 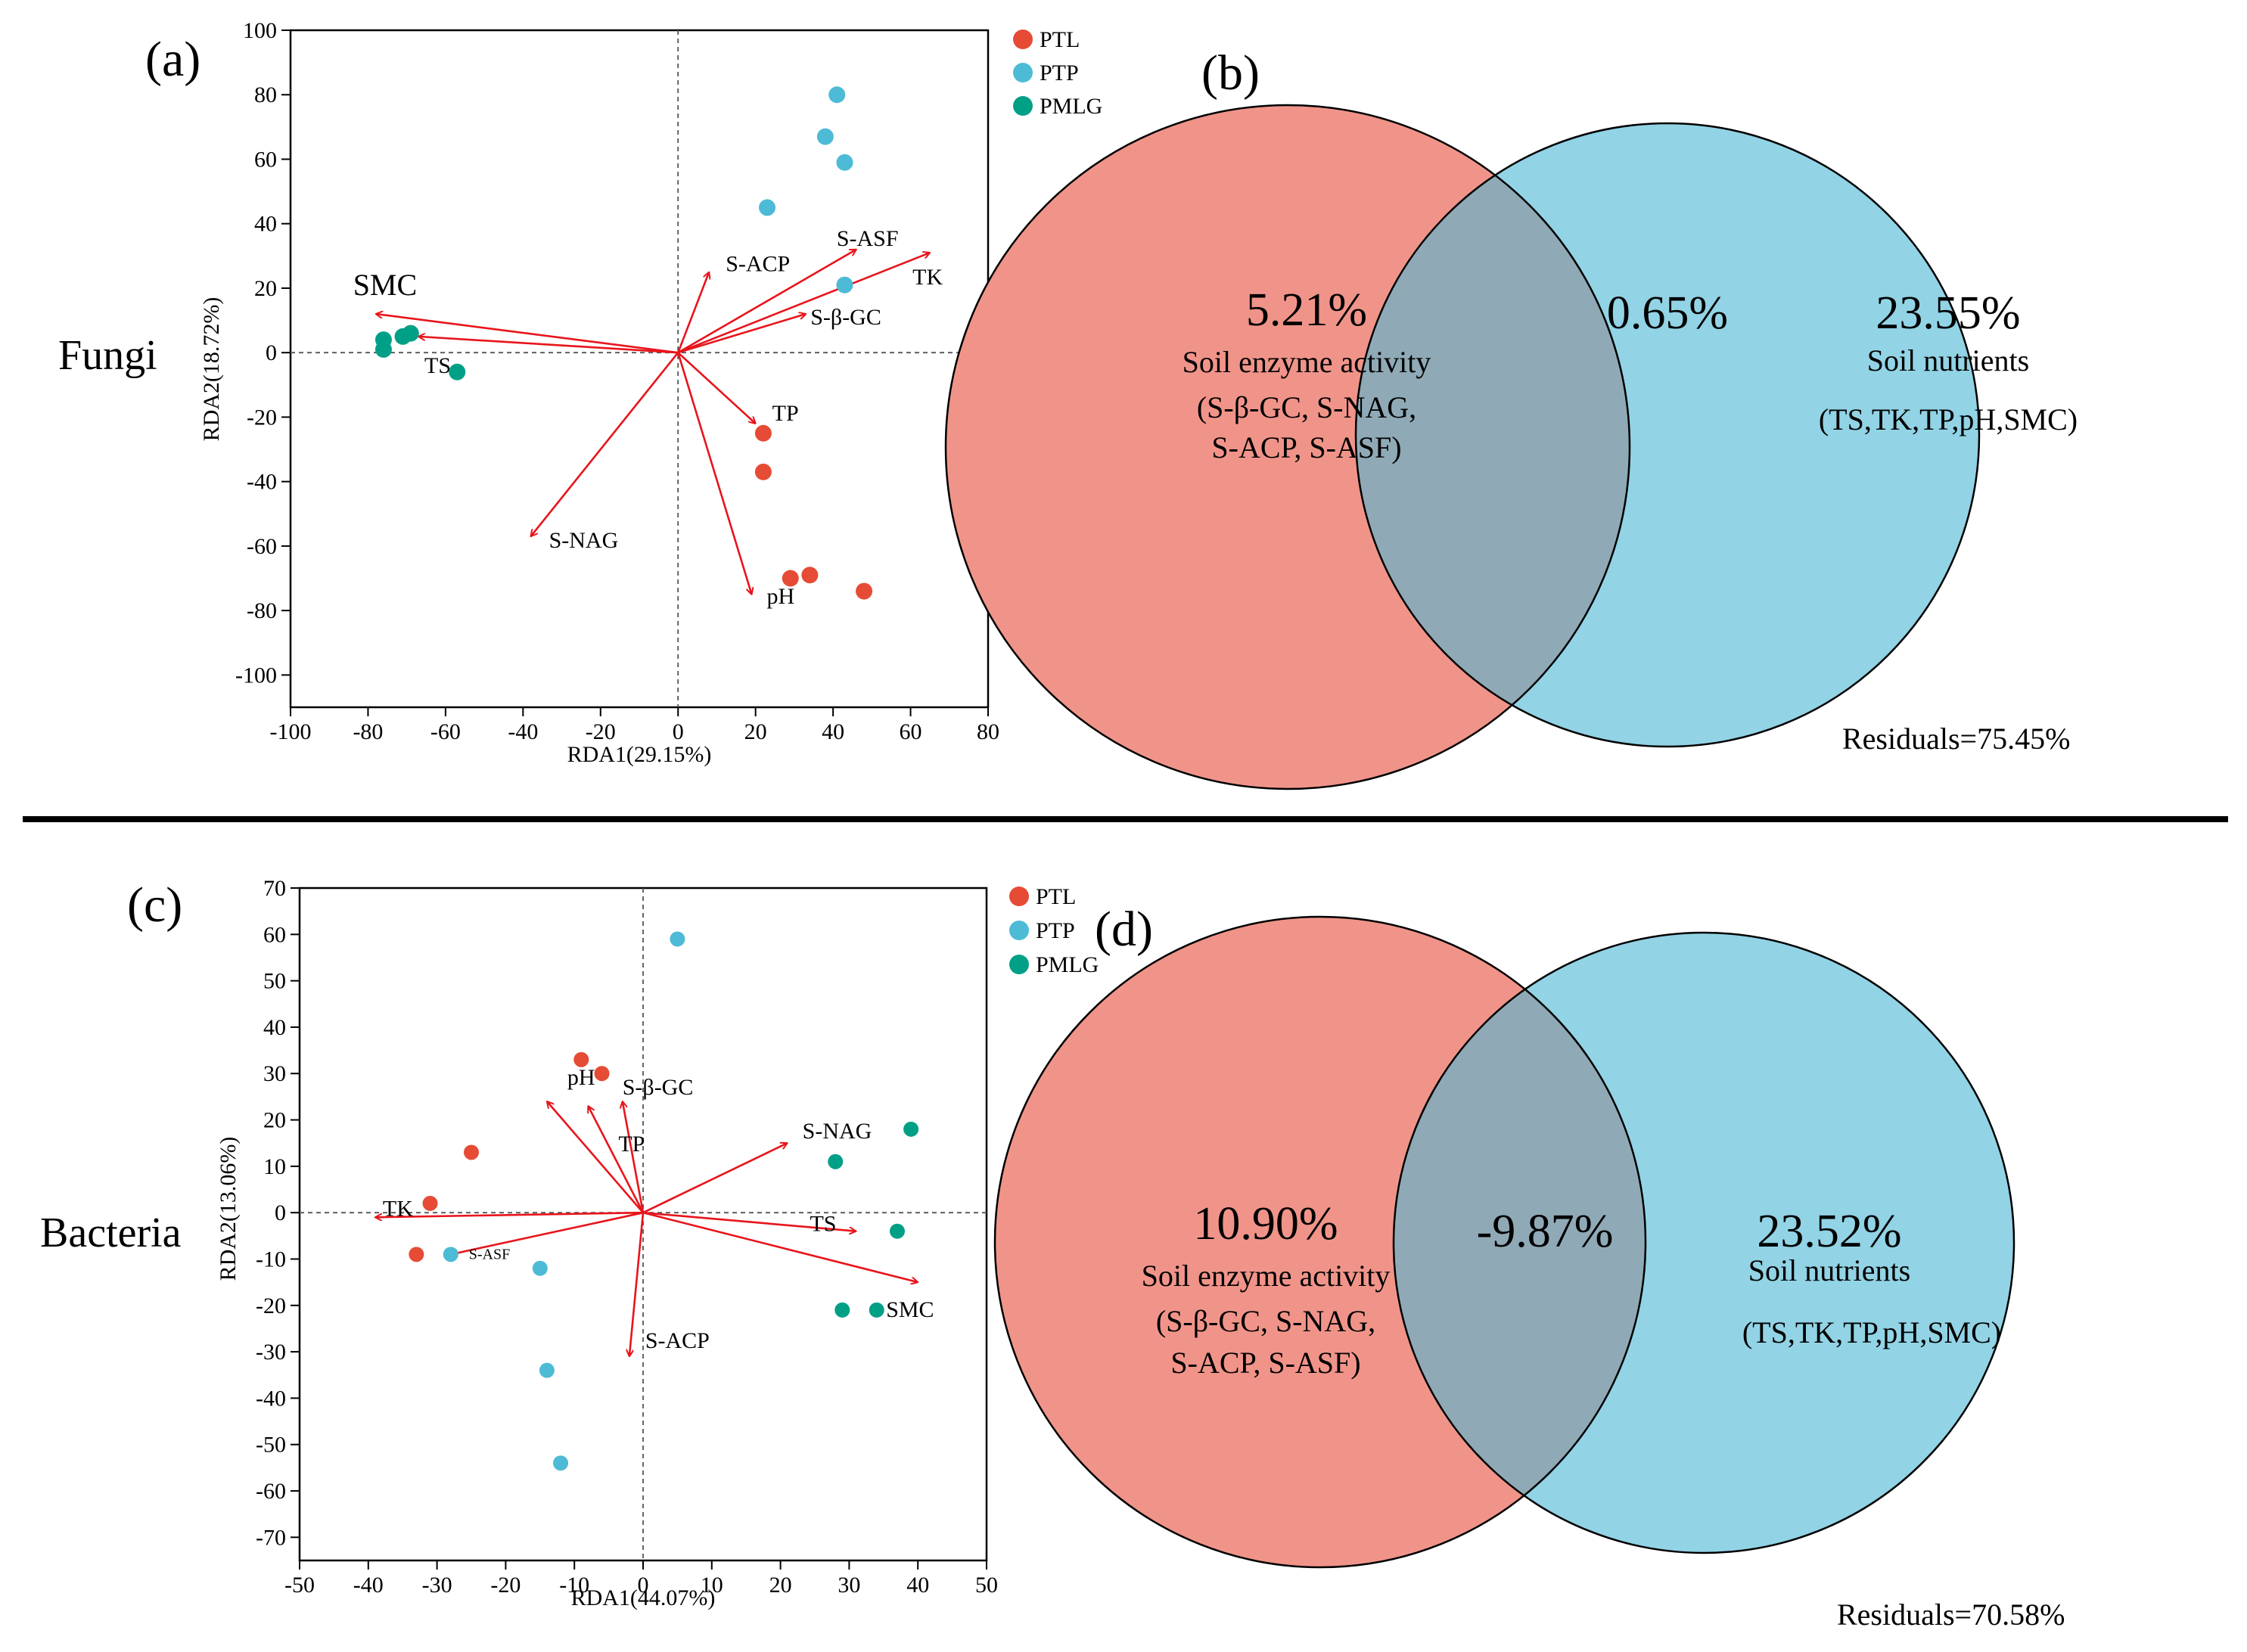 What do you see at coordinates (987, 1585) in the screenshot?
I see `x-tick-label: 50` at bounding box center [987, 1585].